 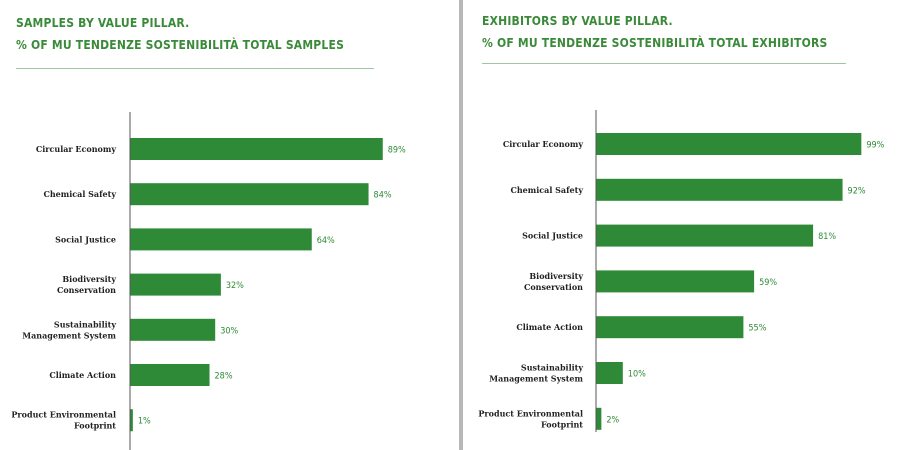 What do you see at coordinates (827, 237) in the screenshot?
I see `data-label: 81%` at bounding box center [827, 237].